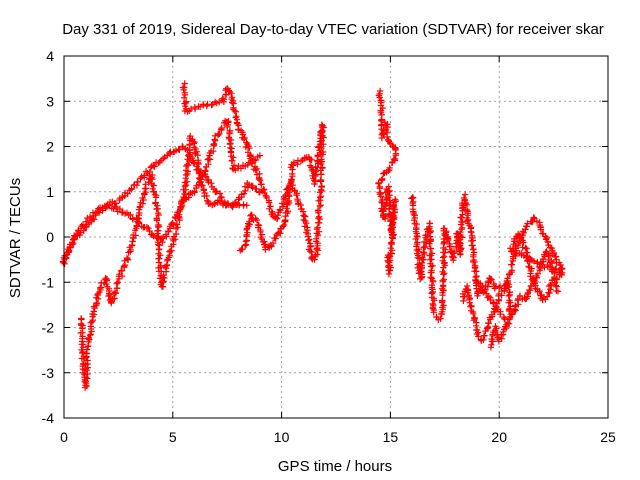 This screenshot has width=640, height=480. I want to click on y-tick-label: 4, so click(50, 56).